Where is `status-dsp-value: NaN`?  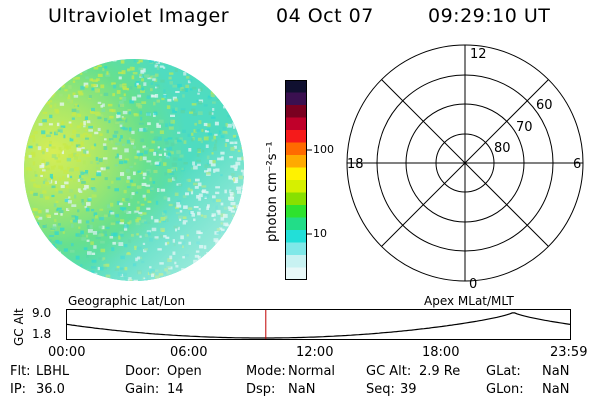
status-dsp-value: NaN is located at coordinates (302, 389).